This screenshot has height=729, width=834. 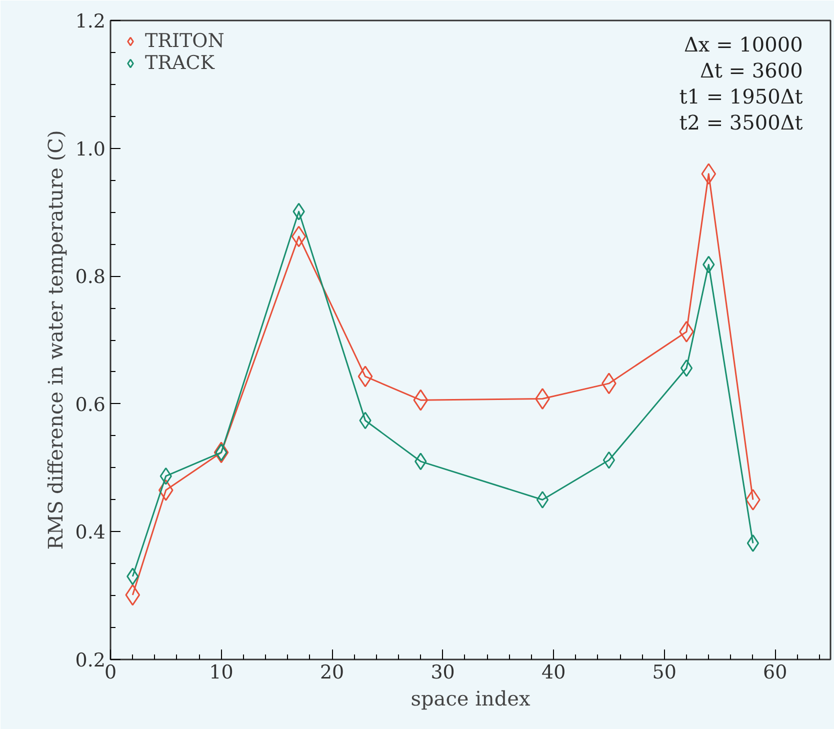 What do you see at coordinates (741, 96) in the screenshot?
I see `annotation: t1 = 1950Δt` at bounding box center [741, 96].